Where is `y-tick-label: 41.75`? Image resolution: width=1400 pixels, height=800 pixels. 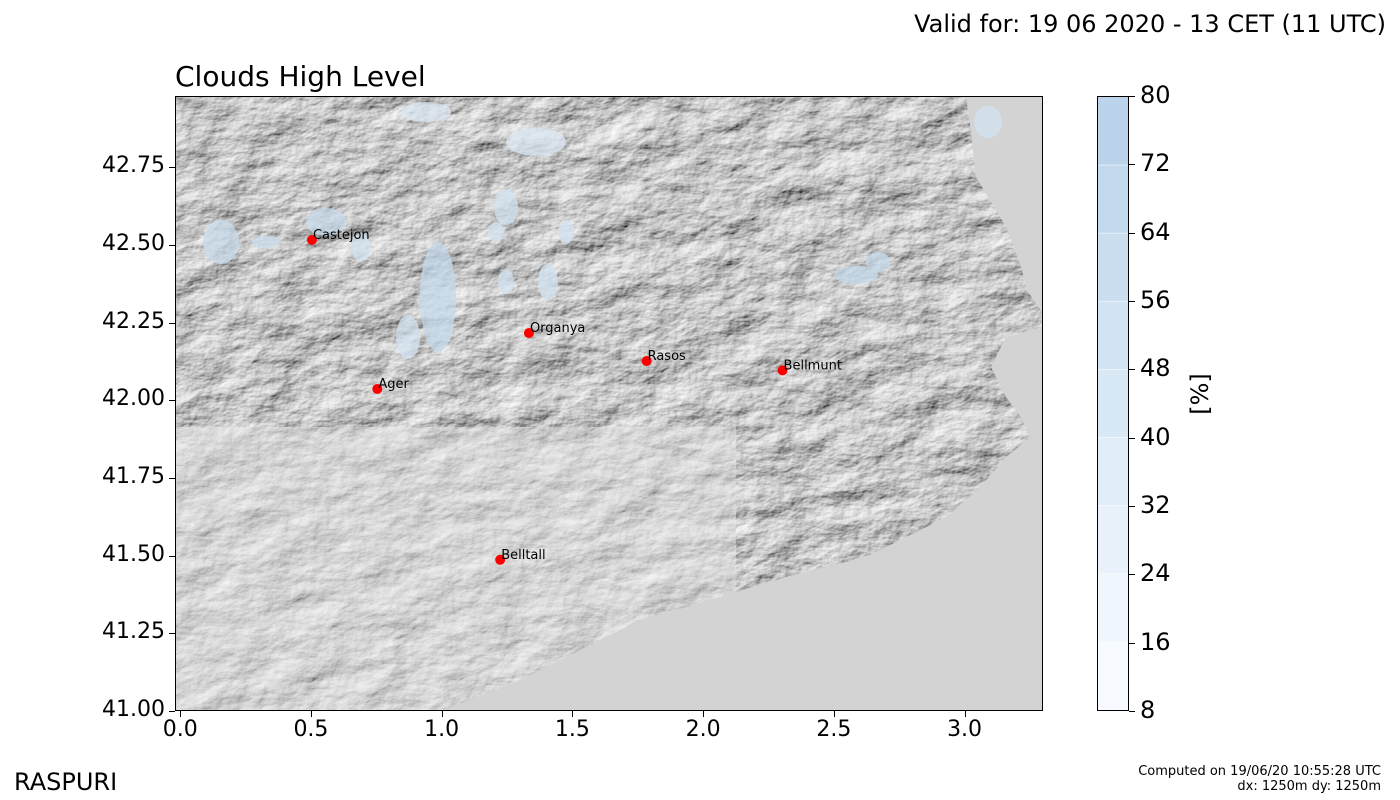 y-tick-label: 41.75 is located at coordinates (133, 477).